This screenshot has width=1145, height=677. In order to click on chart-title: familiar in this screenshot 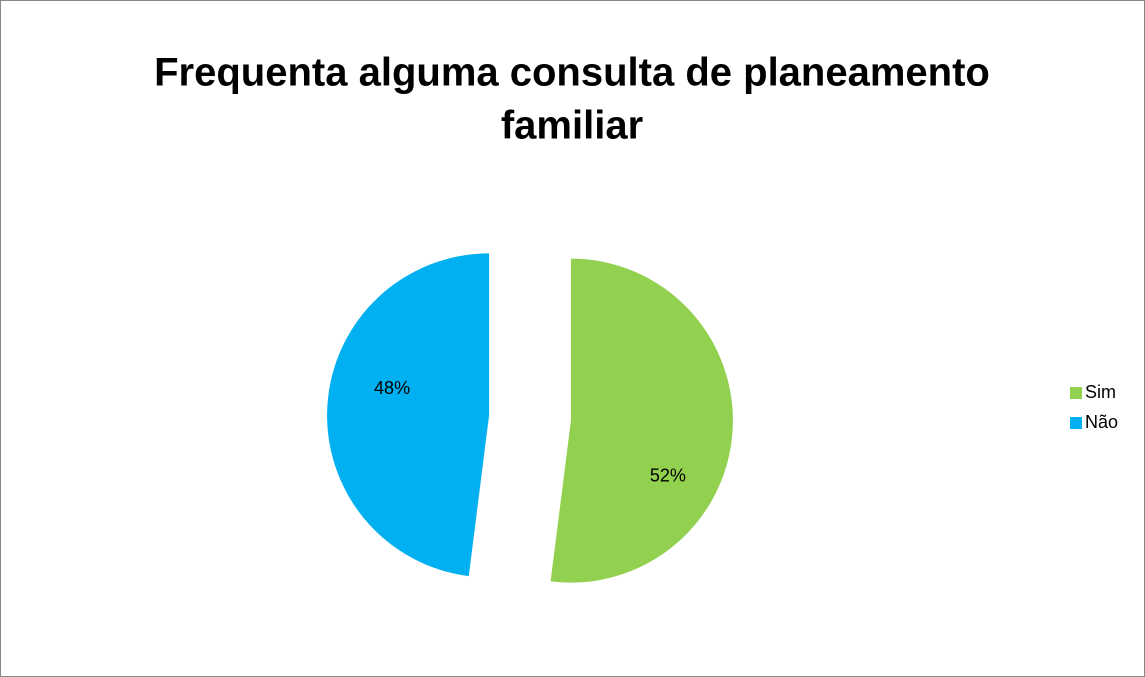, I will do `click(572, 126)`.